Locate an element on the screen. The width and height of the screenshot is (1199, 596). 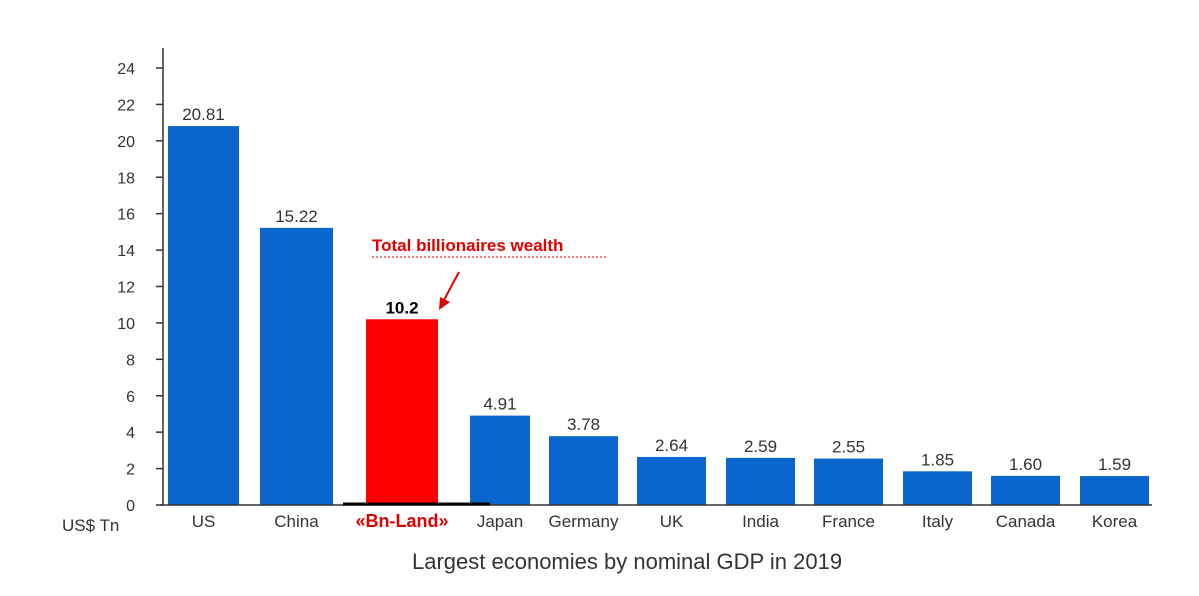
bar-uk is located at coordinates (671, 480).